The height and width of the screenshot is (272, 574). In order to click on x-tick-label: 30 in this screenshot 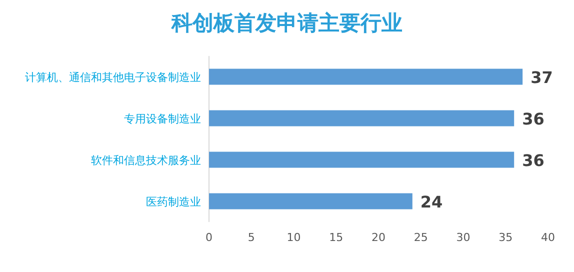, I will do `click(463, 237)`.